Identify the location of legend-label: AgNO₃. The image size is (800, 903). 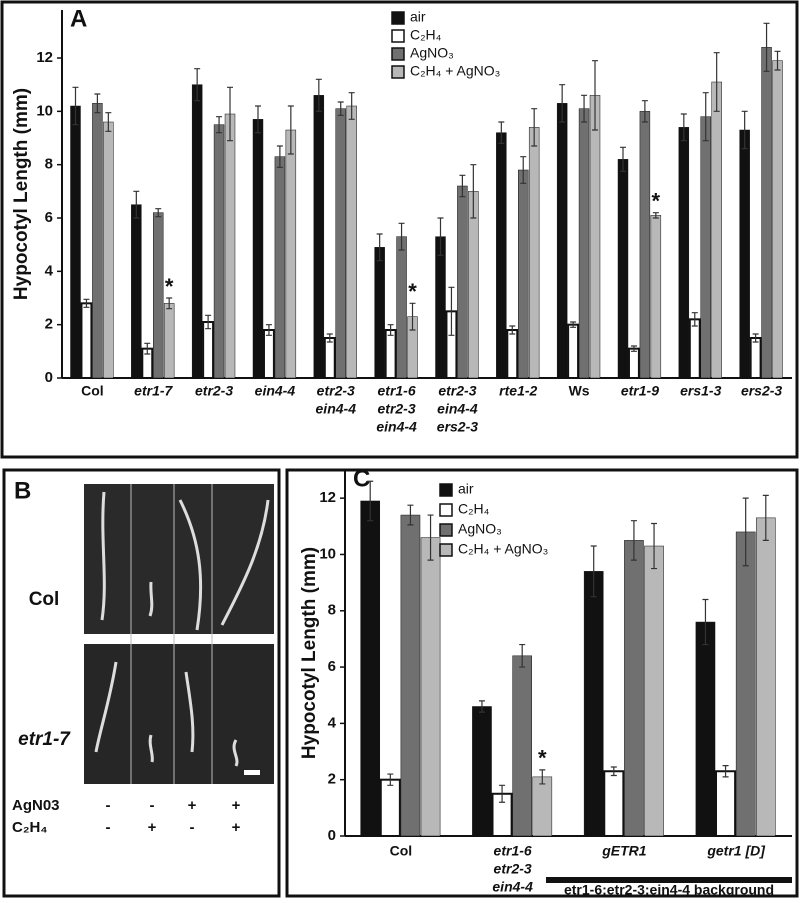
(480, 529).